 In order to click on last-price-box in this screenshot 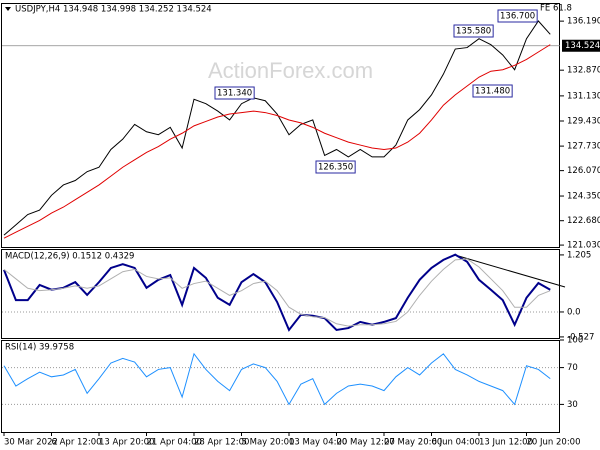, I will do `click(581, 45)`.